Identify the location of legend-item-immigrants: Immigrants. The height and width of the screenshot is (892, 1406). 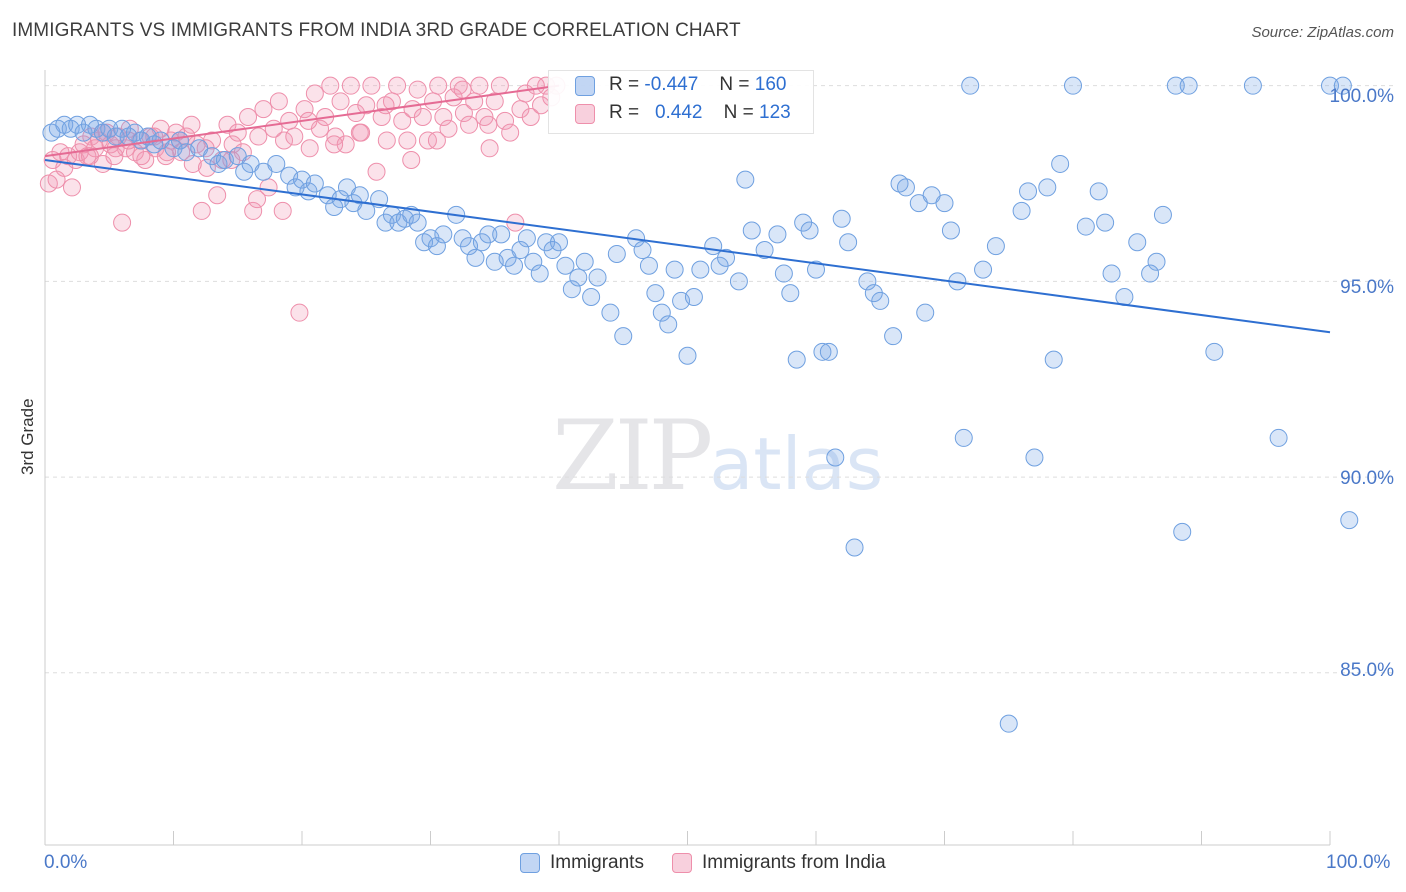
(582, 863).